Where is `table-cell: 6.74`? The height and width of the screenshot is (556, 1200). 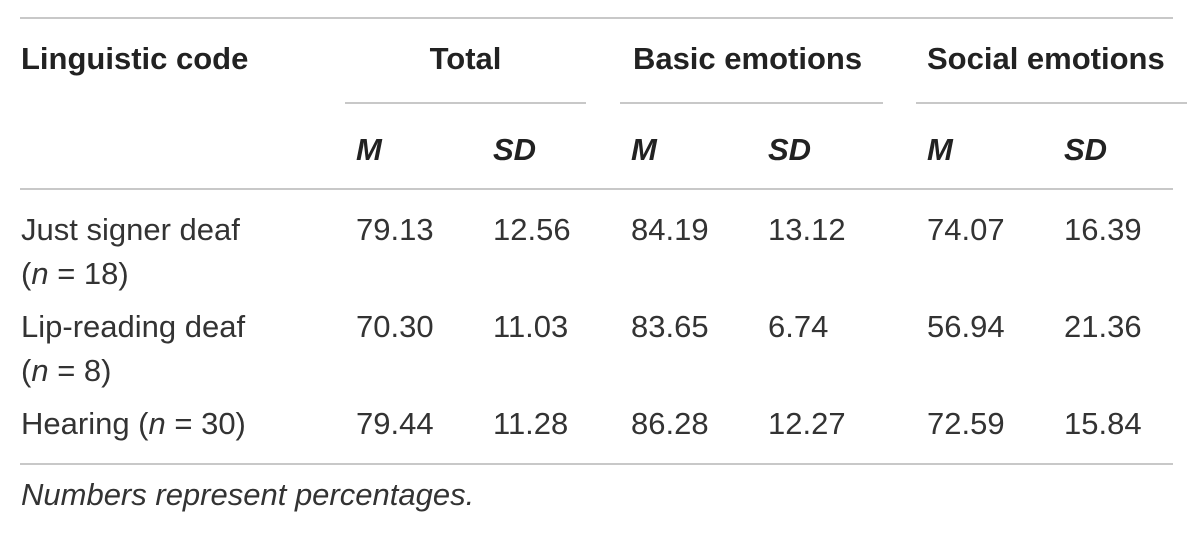 table-cell: 6.74 is located at coordinates (798, 326).